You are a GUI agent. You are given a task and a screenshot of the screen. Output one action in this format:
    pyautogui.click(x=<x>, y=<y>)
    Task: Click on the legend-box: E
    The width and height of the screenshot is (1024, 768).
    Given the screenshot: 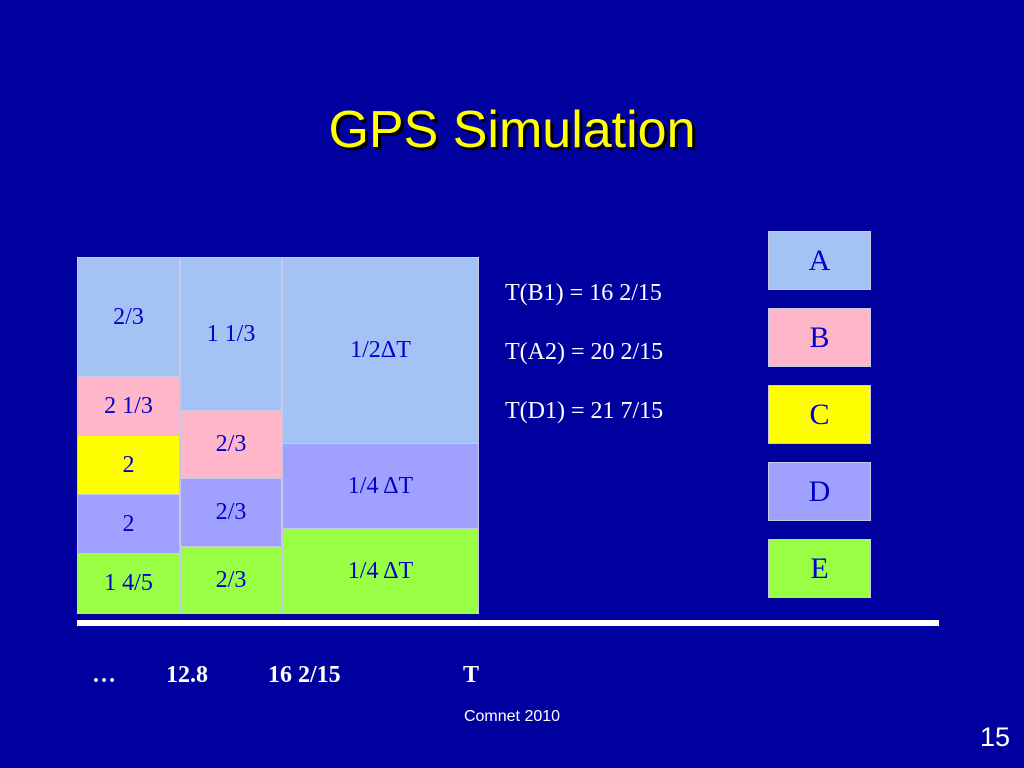 What is the action you would take?
    pyautogui.click(x=819, y=568)
    